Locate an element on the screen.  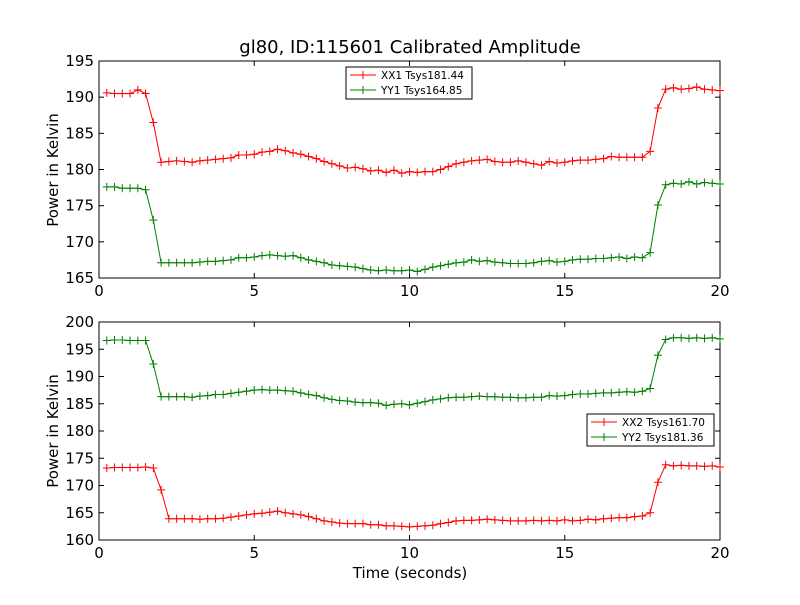
bottom-x-tick-label: 15 is located at coordinates (564, 553).